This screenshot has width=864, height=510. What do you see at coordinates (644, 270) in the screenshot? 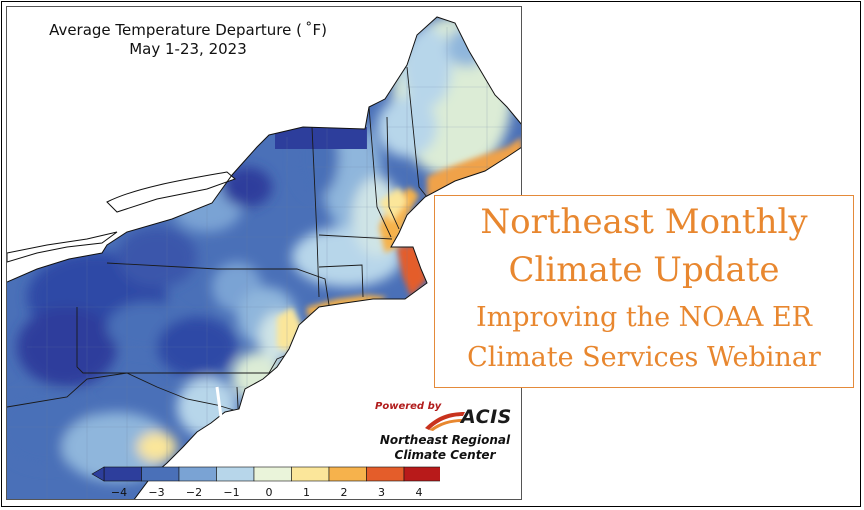
I see `headline-line2: Climate Update` at bounding box center [644, 270].